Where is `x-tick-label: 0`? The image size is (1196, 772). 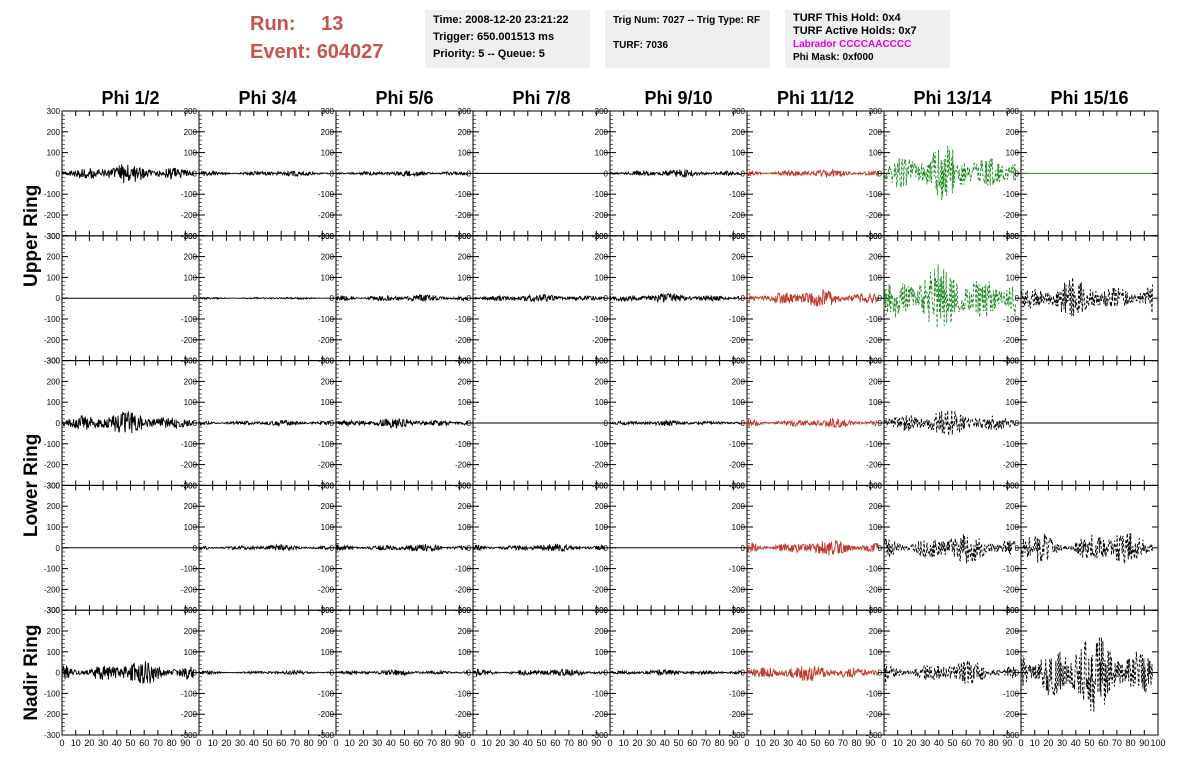
x-tick-label: 0 is located at coordinates (746, 743).